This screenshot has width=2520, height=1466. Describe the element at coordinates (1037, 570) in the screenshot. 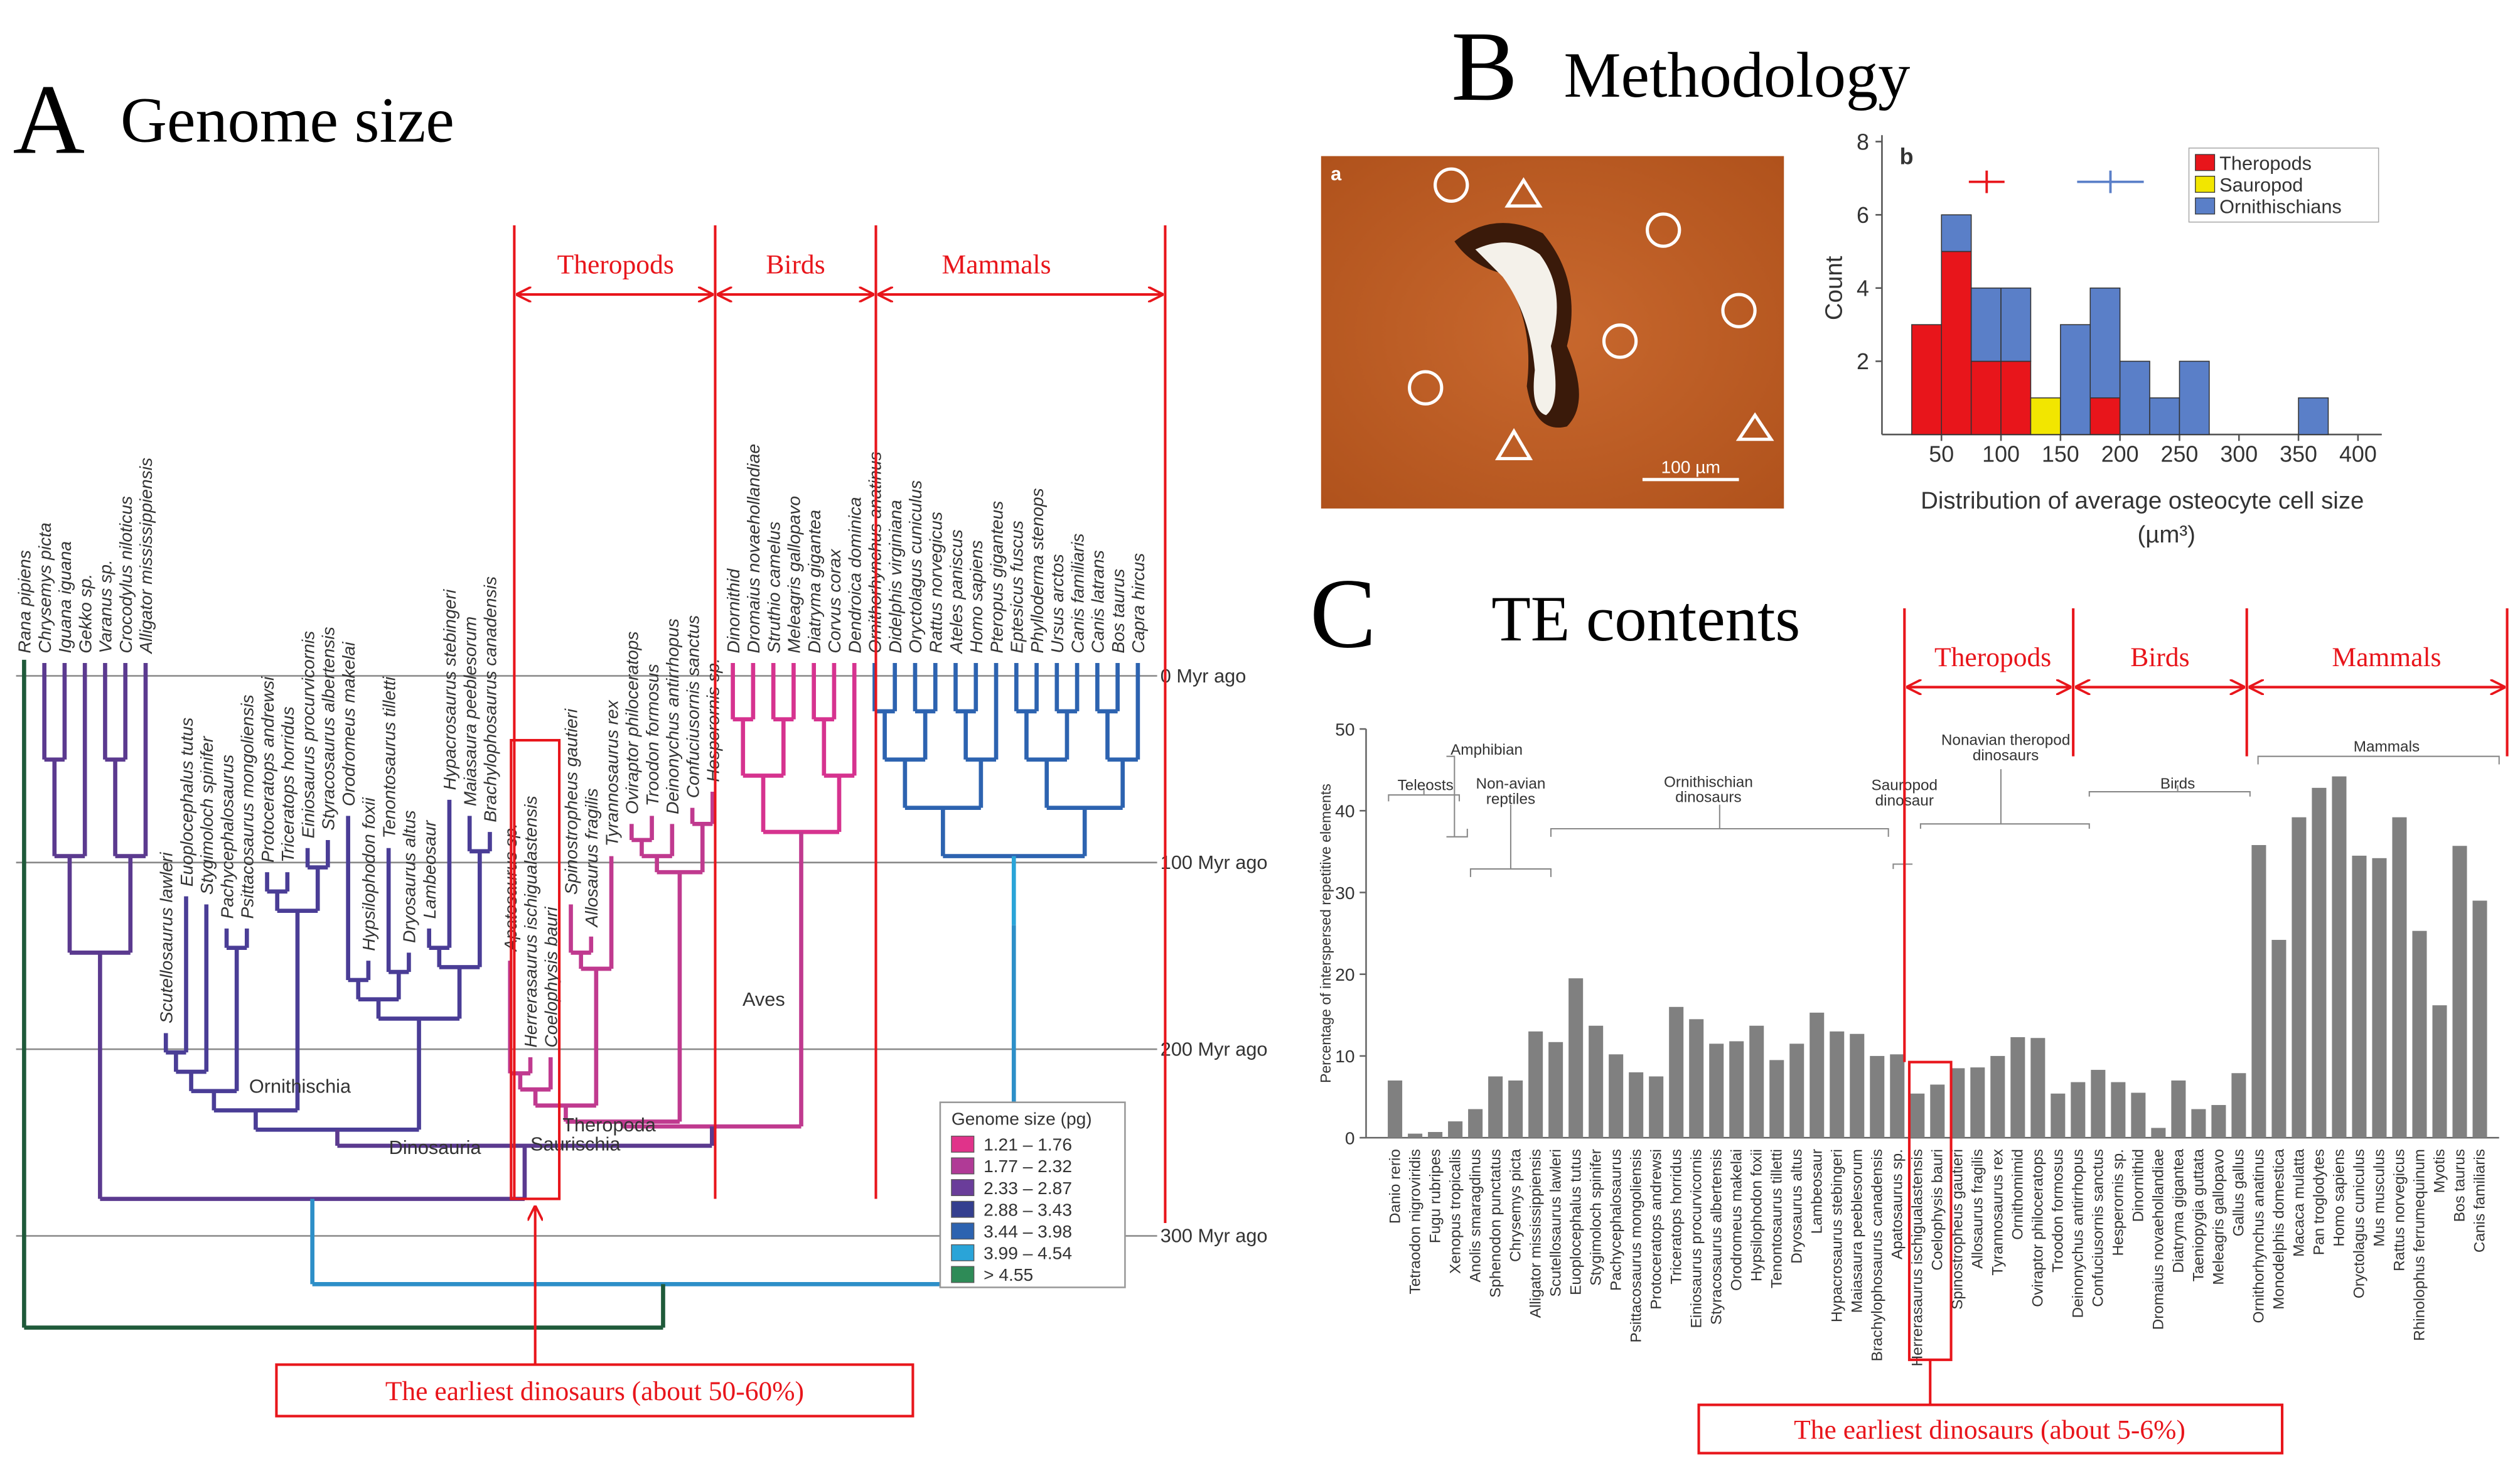

I see `species-label: Phylloderma stenops` at that location.